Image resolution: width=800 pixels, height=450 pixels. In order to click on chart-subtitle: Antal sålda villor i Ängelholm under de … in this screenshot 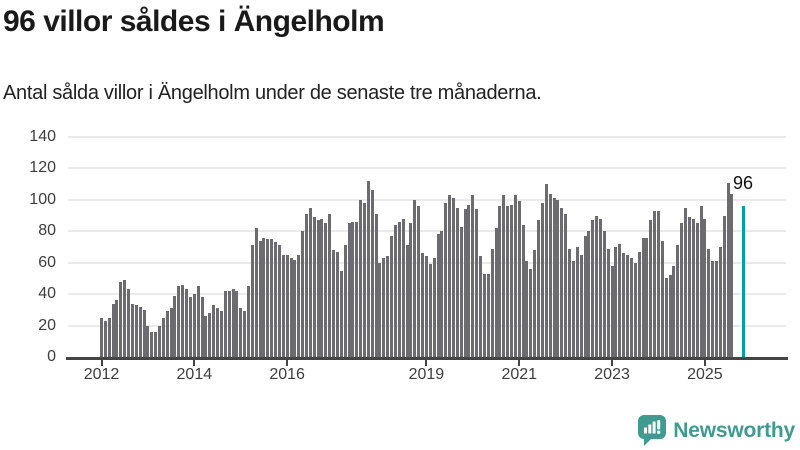, I will do `click(272, 93)`.